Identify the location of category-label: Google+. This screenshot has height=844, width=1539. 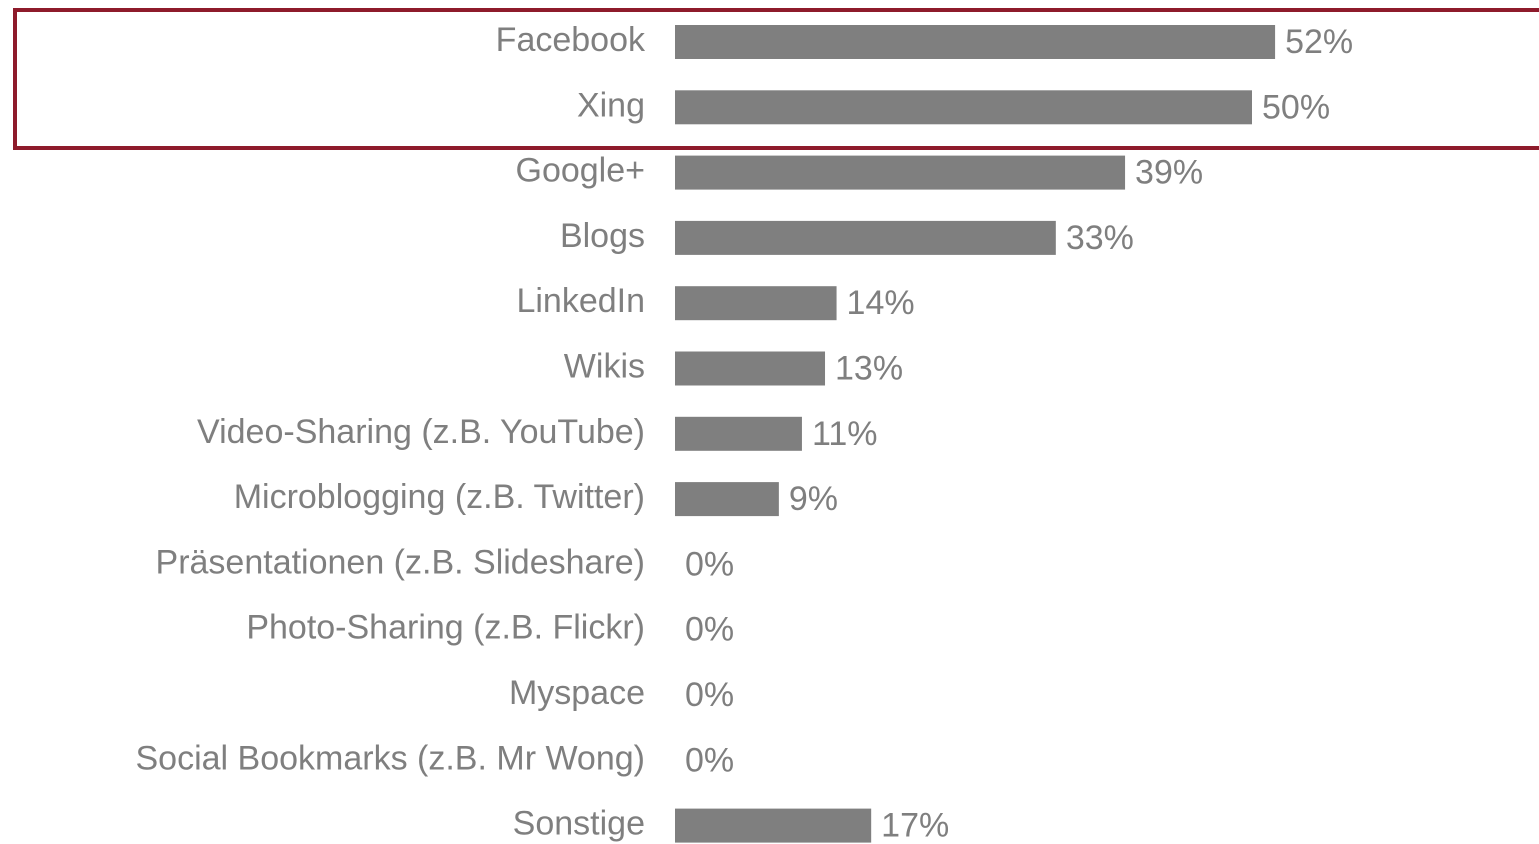
(581, 171).